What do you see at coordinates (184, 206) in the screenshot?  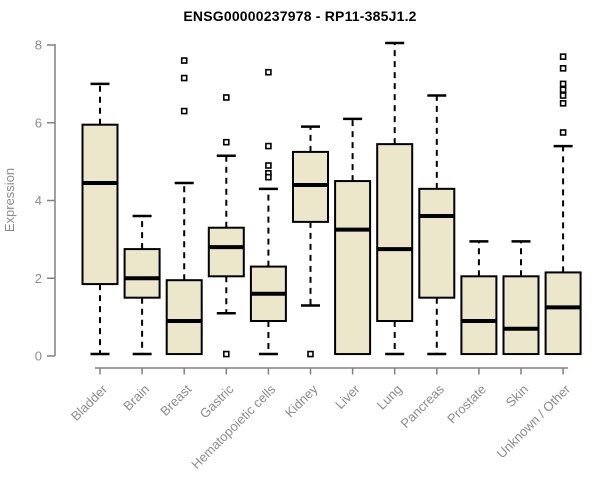 I see `box-breast` at bounding box center [184, 206].